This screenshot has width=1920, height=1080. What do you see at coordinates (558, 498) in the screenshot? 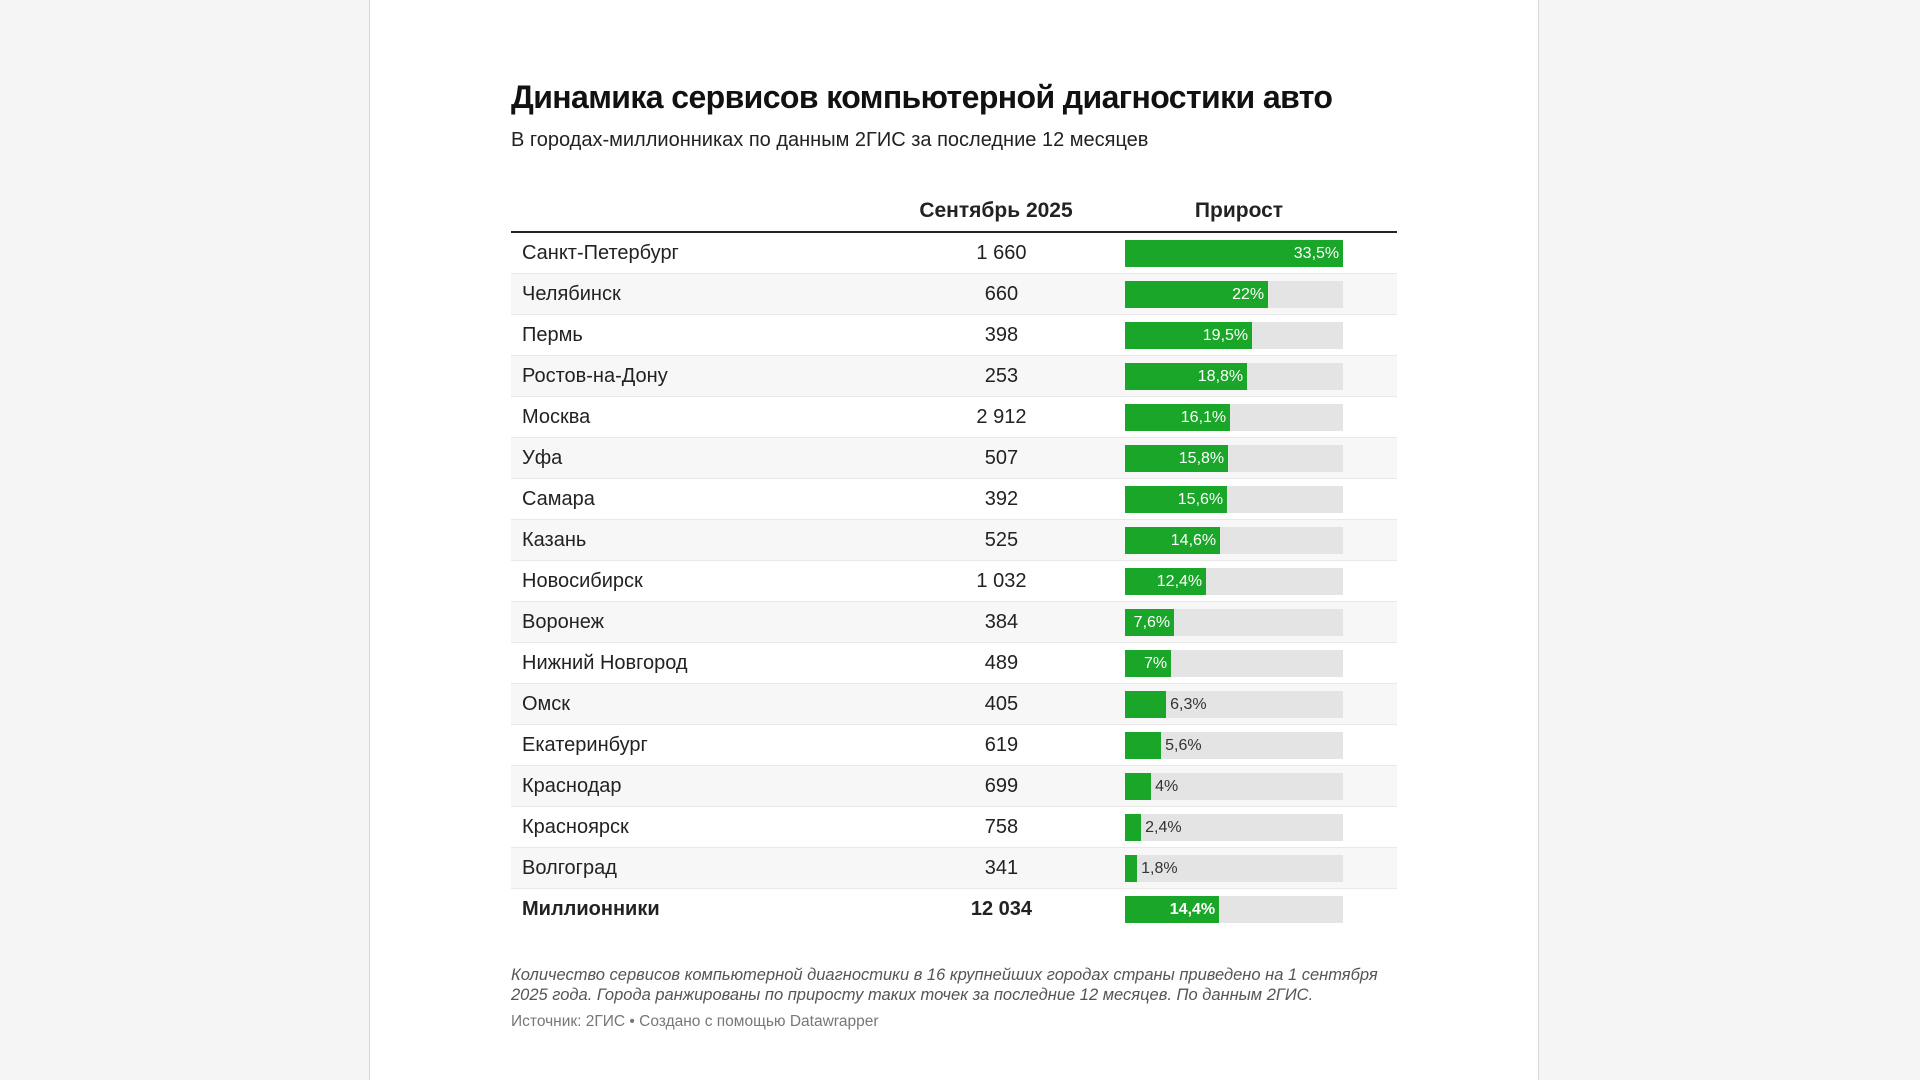
I see `city-name: Самара` at bounding box center [558, 498].